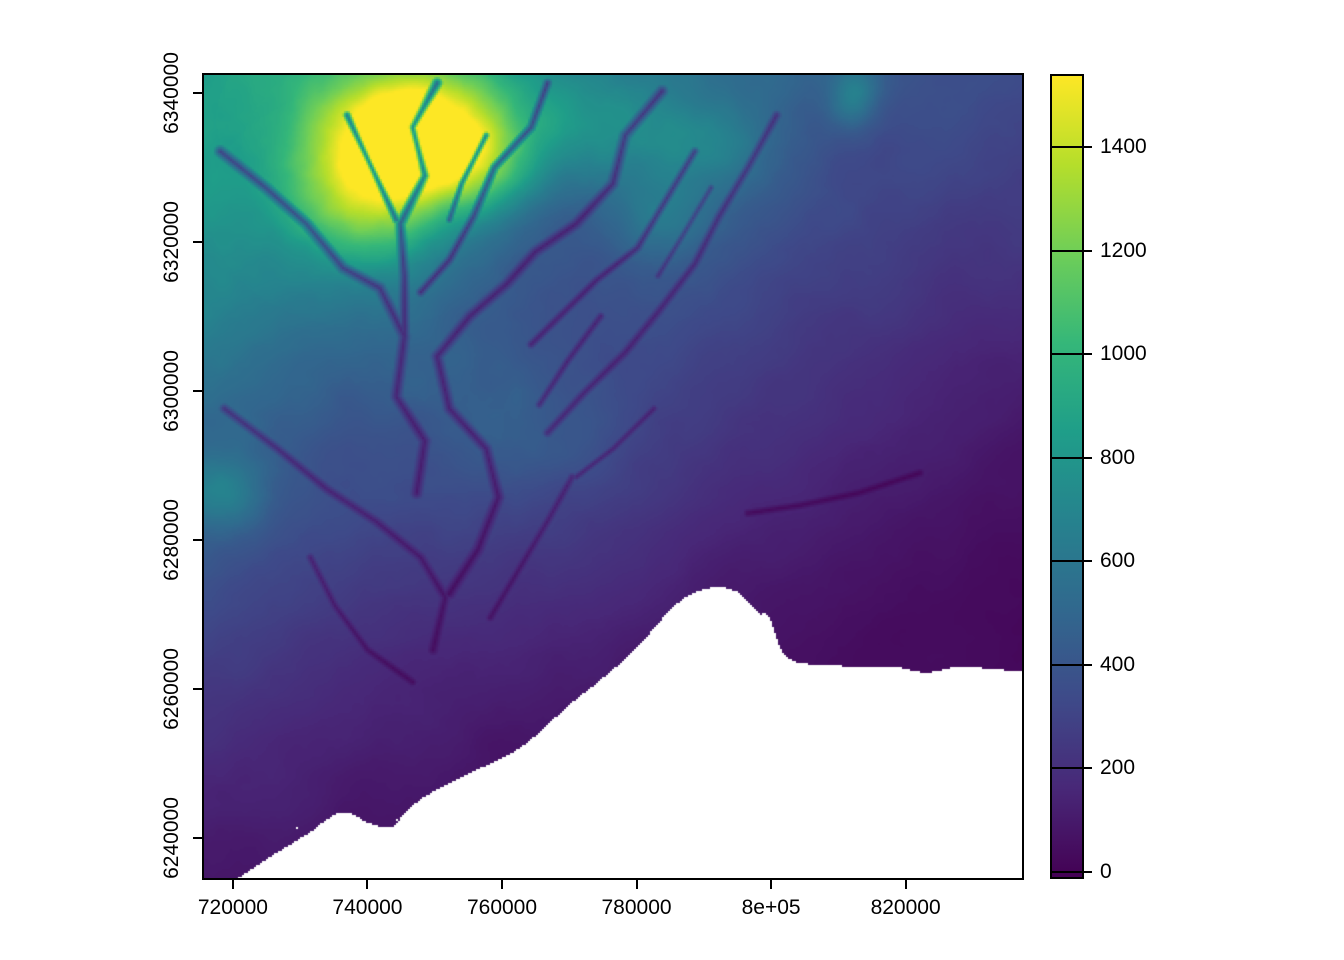 The height and width of the screenshot is (960, 1344). Describe the element at coordinates (1118, 768) in the screenshot. I see `legend-tick-label: 200` at that location.